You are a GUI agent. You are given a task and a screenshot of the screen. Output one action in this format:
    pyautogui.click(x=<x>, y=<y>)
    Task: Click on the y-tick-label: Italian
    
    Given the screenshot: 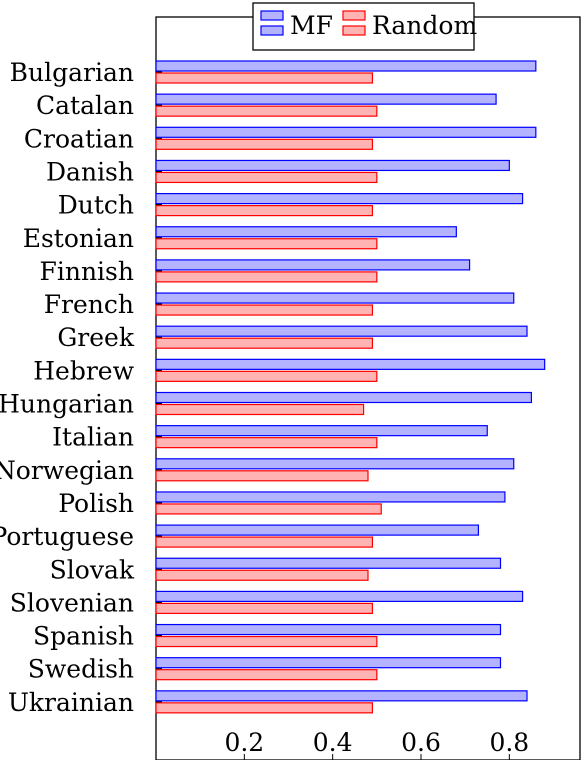 What is the action you would take?
    pyautogui.click(x=93, y=437)
    